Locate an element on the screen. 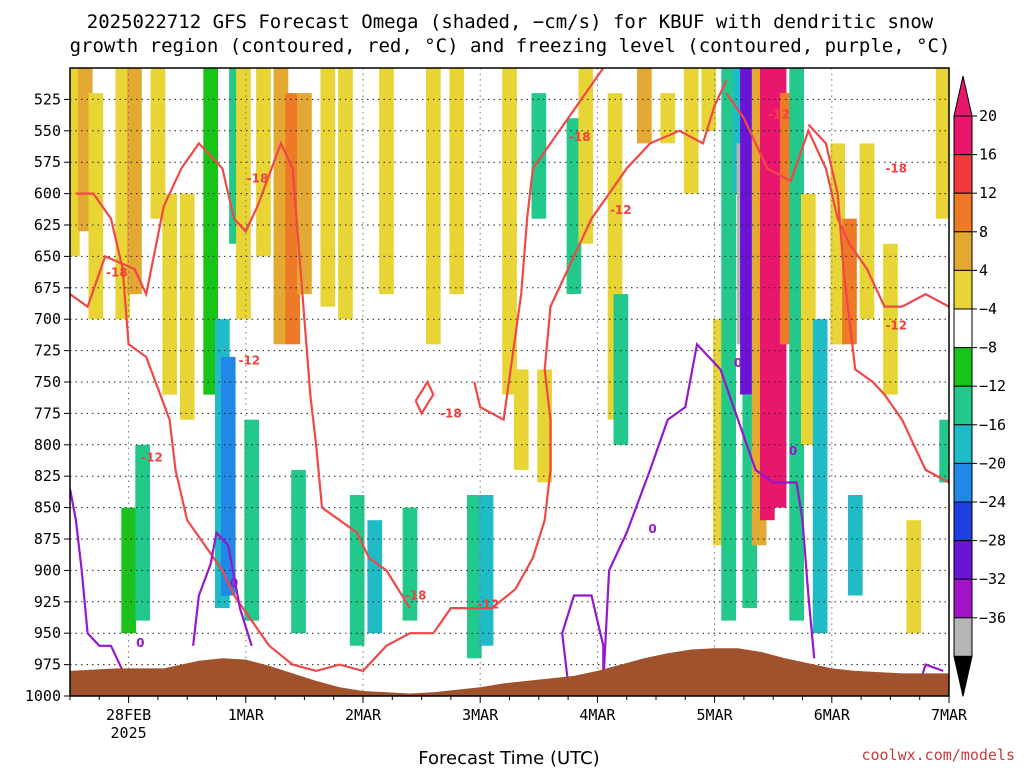  x-tick-label: 28FEB is located at coordinates (128, 715).